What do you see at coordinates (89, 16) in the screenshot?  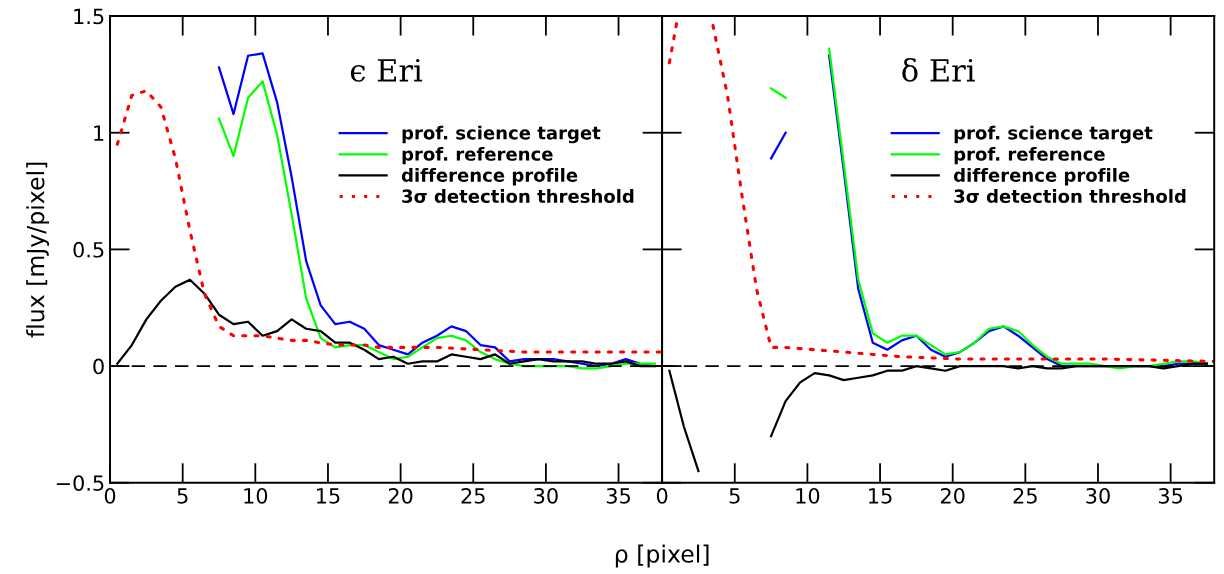 I see `y-tick-label: 1.5` at bounding box center [89, 16].